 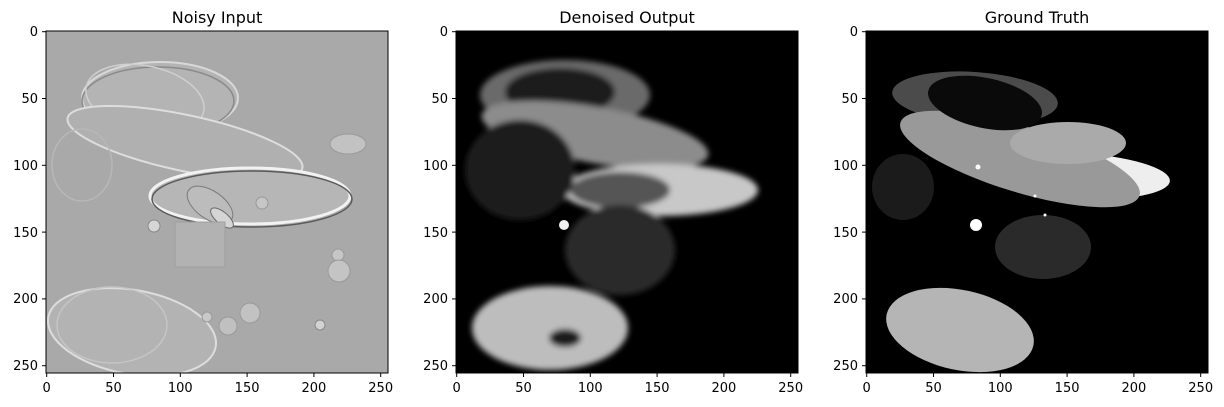 What do you see at coordinates (627, 17) in the screenshot?
I see `panel-title: Denoised Output` at bounding box center [627, 17].